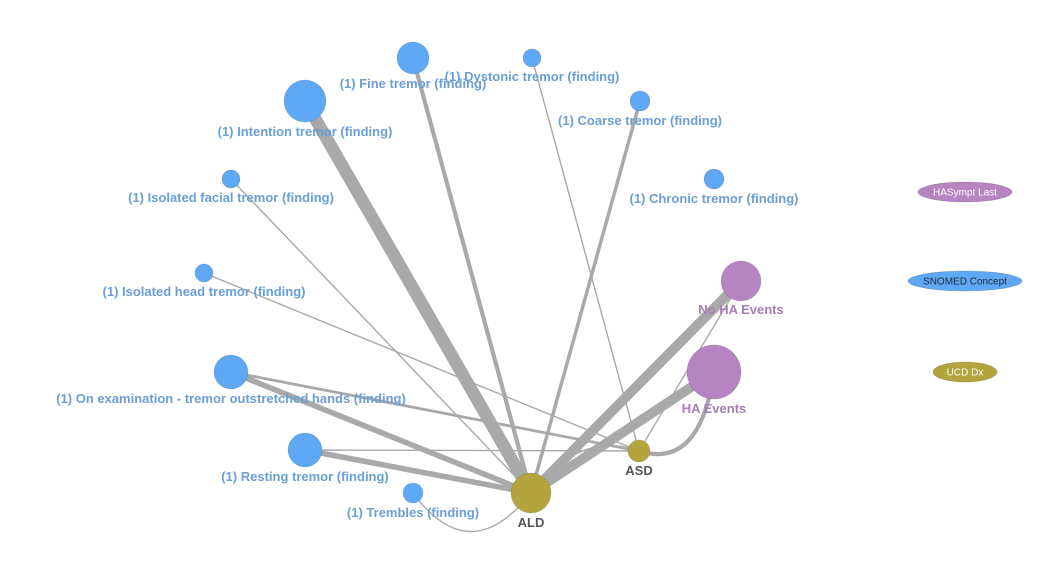 This screenshot has height=571, width=1048. What do you see at coordinates (413, 512) in the screenshot?
I see `node-label-trembles: (1) Trembles (finding)` at bounding box center [413, 512].